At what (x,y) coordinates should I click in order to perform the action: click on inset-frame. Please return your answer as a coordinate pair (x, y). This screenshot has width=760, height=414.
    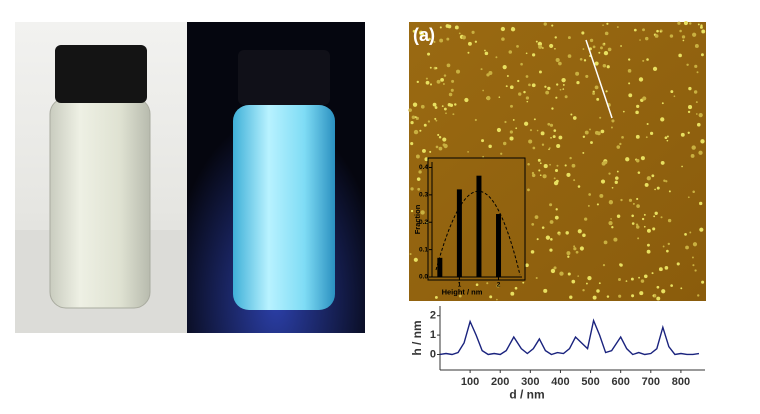
    Looking at the image, I should click on (476, 219).